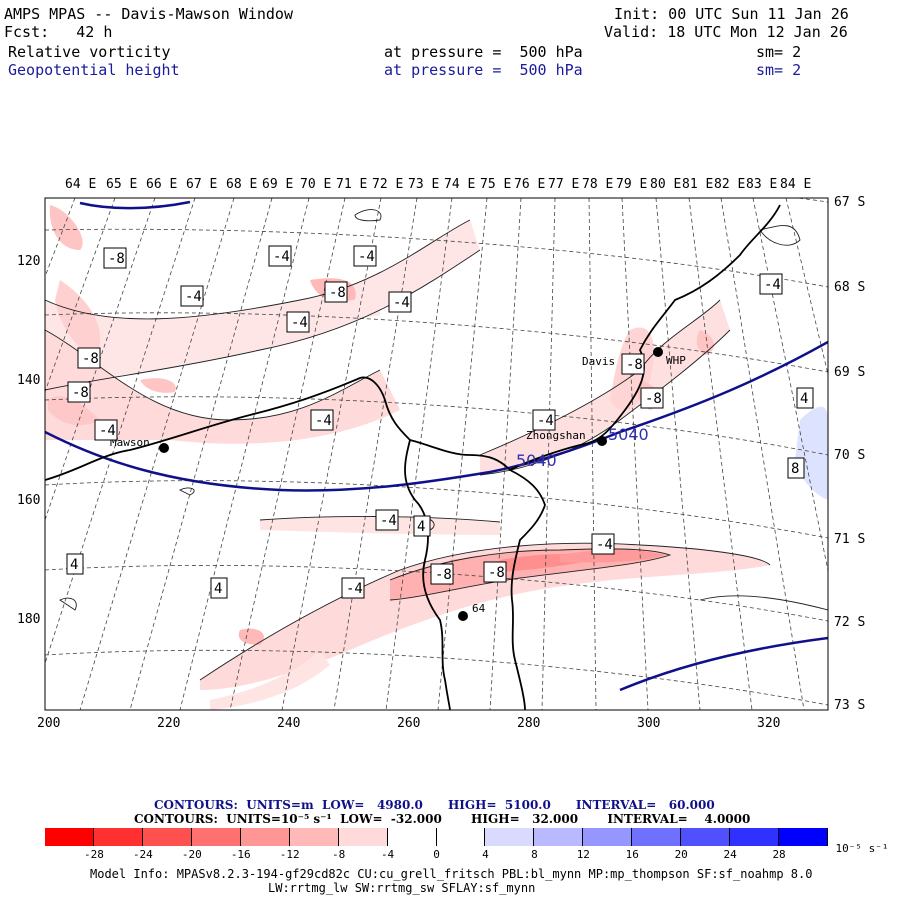 Image resolution: width=900 pixels, height=900 pixels. I want to click on lon-label: 65 E, so click(122, 184).